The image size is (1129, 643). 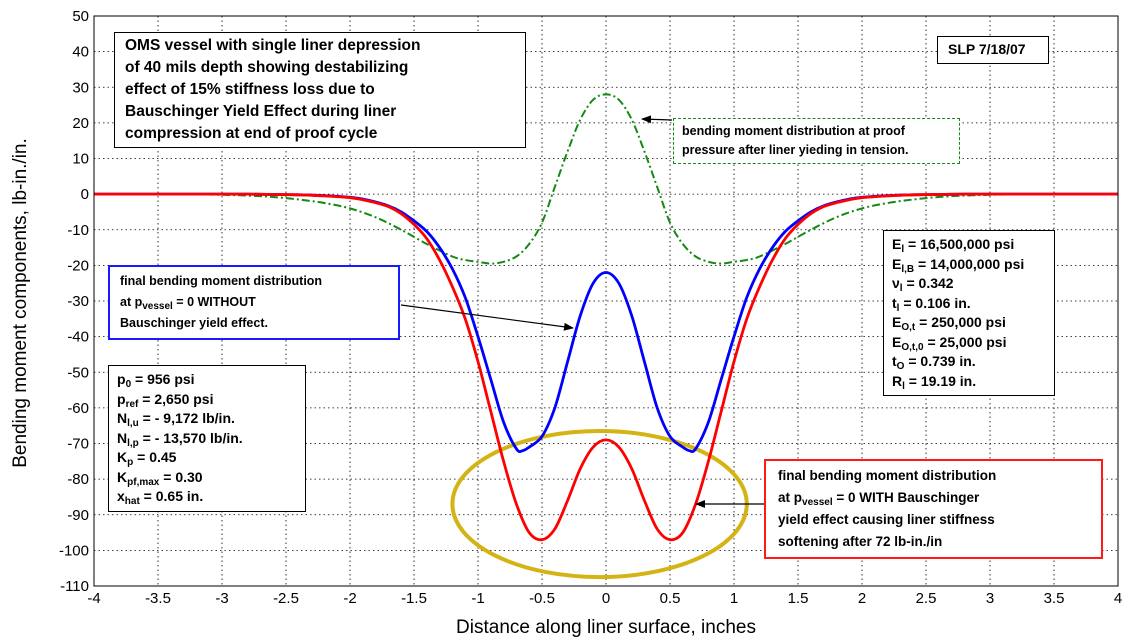 I want to click on parameter-row: Nl,p = - 13,570 lb/in., so click(x=180, y=439).